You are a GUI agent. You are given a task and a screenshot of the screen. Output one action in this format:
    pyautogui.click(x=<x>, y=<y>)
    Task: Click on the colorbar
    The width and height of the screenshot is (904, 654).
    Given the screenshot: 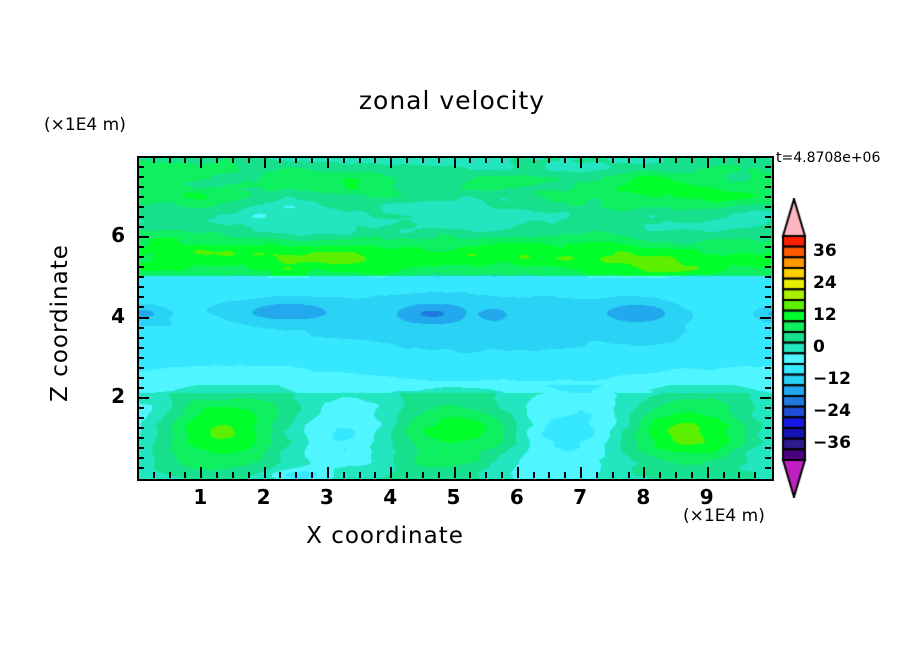 What is the action you would take?
    pyautogui.click(x=794, y=348)
    